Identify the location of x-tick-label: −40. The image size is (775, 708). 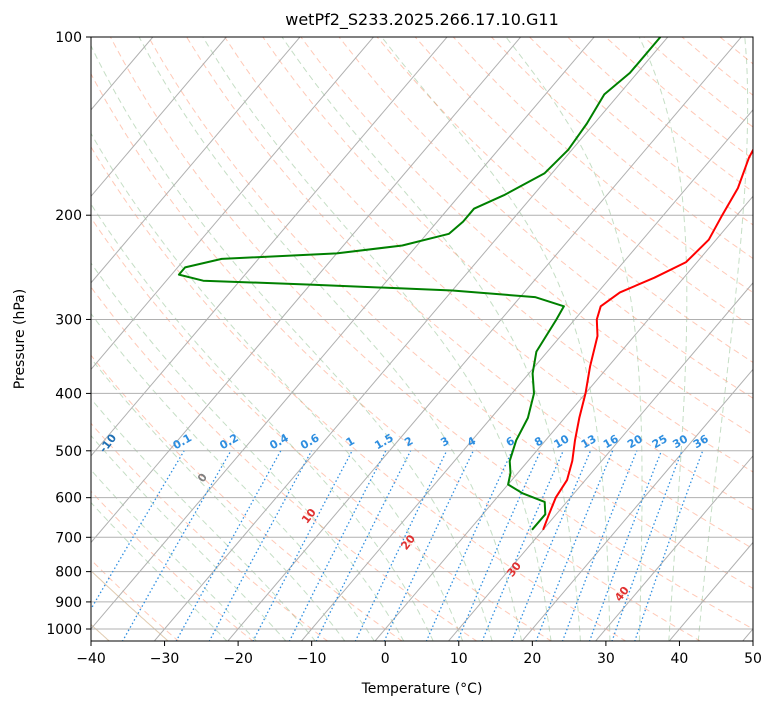
(91, 659).